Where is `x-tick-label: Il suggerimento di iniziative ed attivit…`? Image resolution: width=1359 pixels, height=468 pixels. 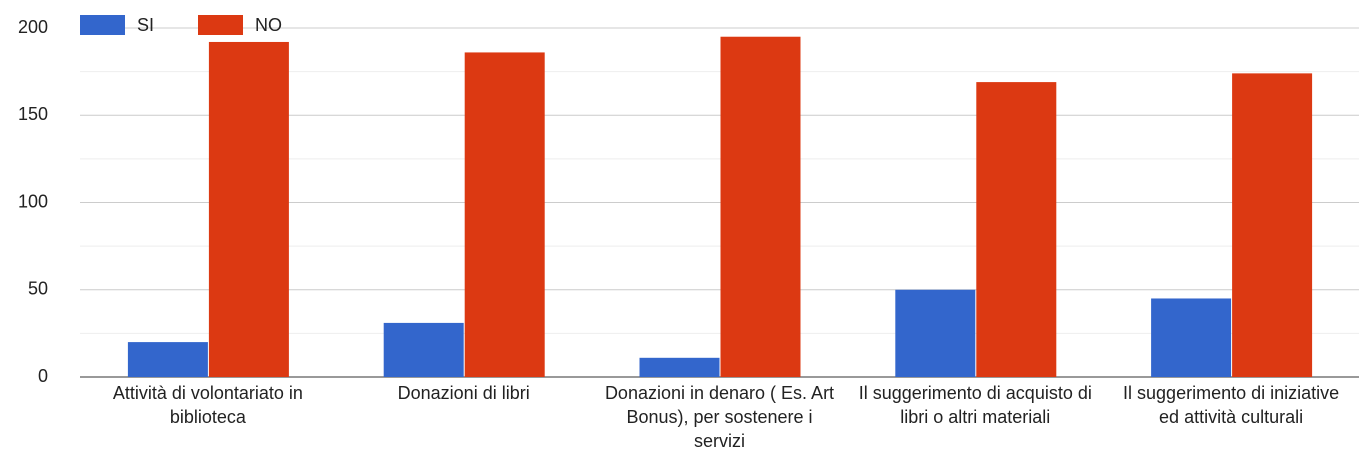 x-tick-label: Il suggerimento di iniziative ed attivit… is located at coordinates (1231, 405).